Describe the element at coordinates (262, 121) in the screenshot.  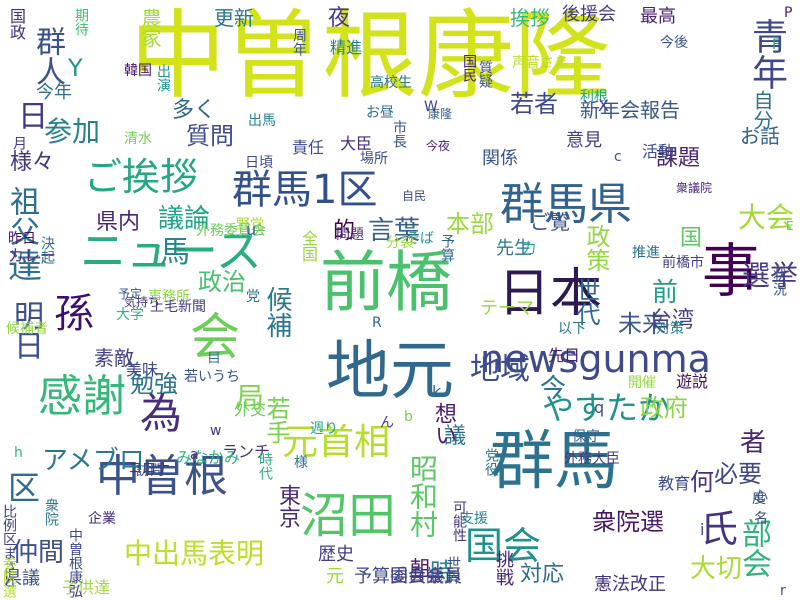
I see `cloud-word: 出馬` at that location.